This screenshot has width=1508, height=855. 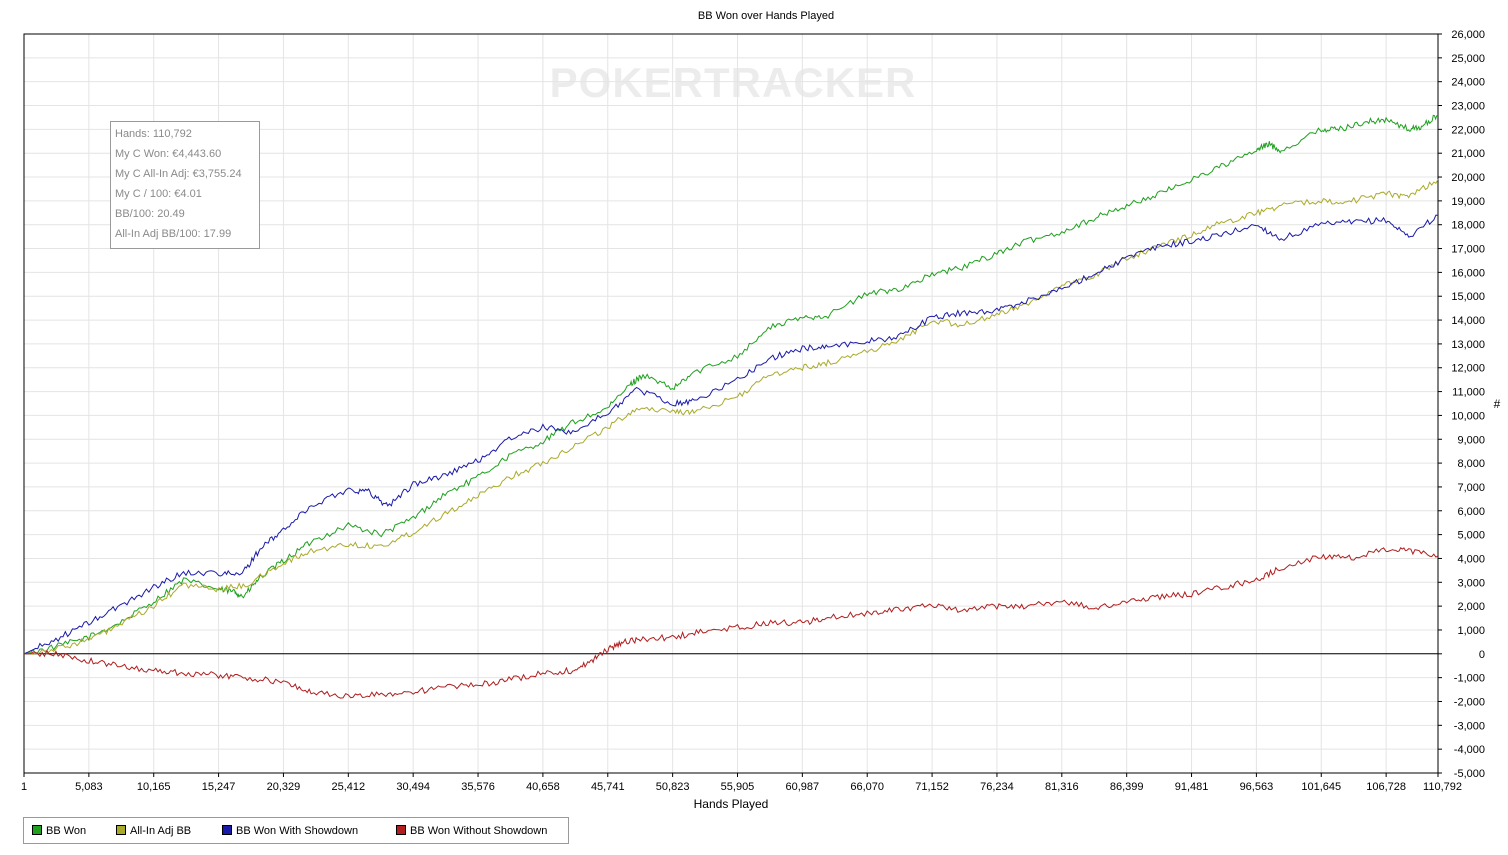 What do you see at coordinates (37, 830) in the screenshot?
I see `legend-swatch-bb-won` at bounding box center [37, 830].